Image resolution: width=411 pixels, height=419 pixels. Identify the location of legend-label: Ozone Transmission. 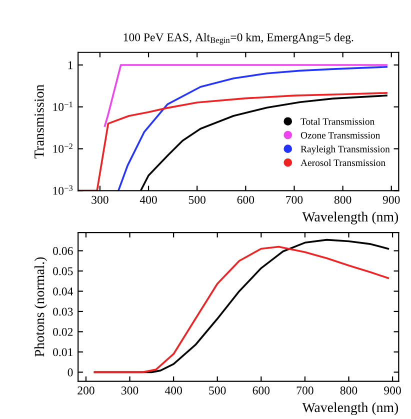
(340, 135).